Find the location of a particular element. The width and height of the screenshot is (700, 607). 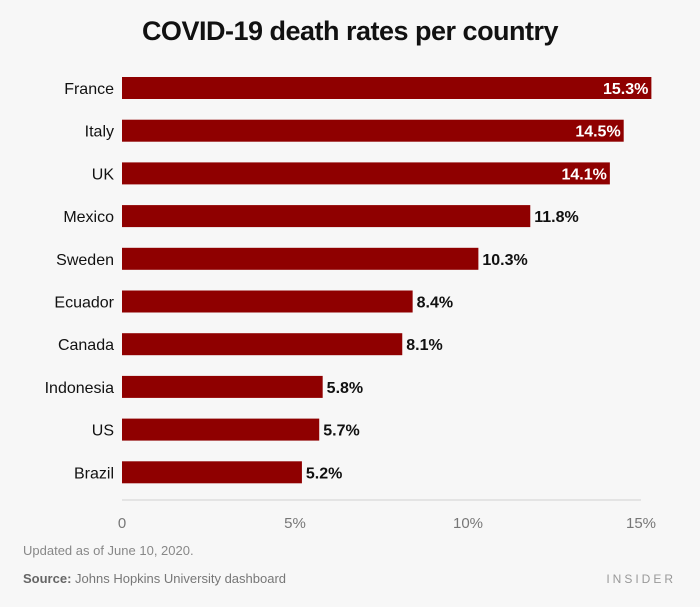

x-tick-label: 15% is located at coordinates (641, 523).